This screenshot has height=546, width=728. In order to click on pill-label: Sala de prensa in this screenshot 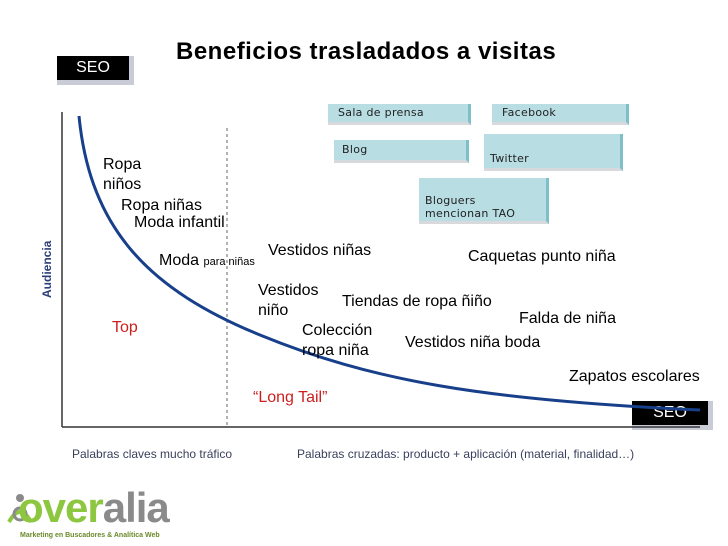, I will do `click(381, 112)`.